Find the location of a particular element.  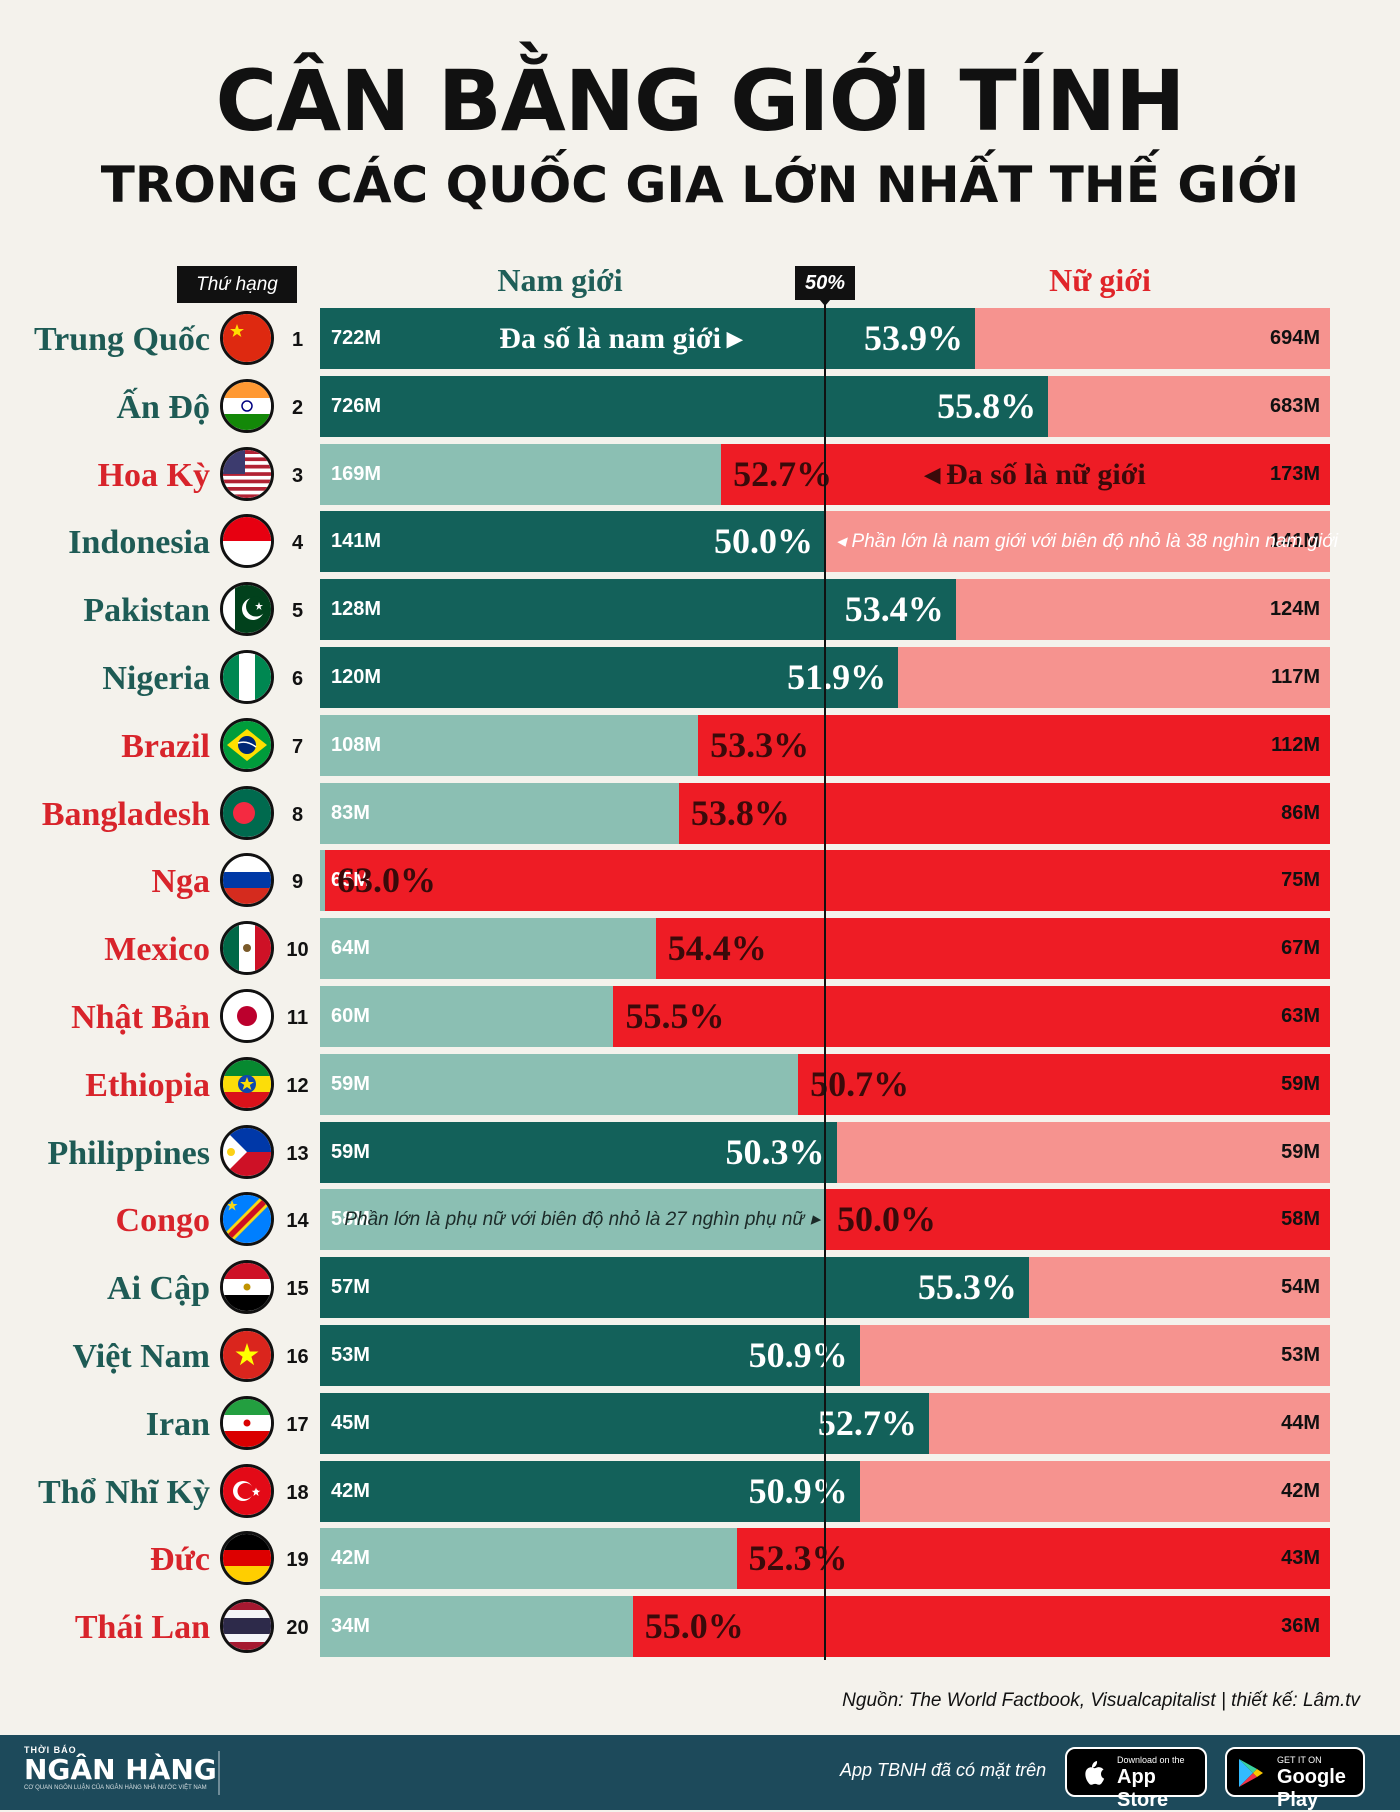

chart-row-1: Trung Quốc 1 722M 694M 53.9% is located at coordinates (700, 340).